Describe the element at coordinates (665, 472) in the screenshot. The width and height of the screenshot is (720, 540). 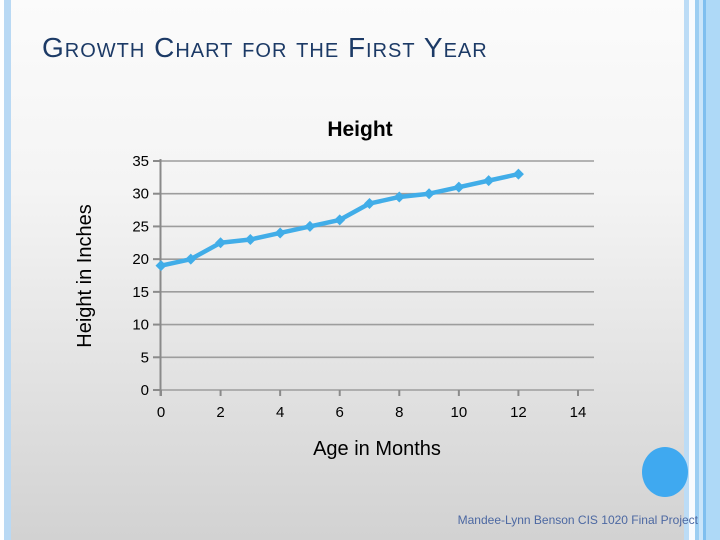
I see `decorative-circle` at that location.